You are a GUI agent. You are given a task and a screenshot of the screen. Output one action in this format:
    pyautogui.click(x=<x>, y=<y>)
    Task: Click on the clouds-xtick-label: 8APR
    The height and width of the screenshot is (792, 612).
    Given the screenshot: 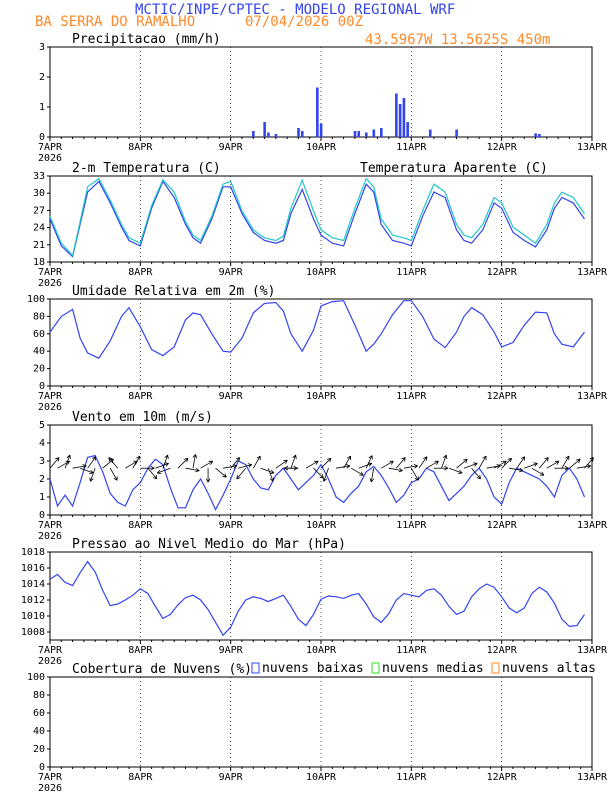 What is the action you would take?
    pyautogui.click(x=140, y=777)
    